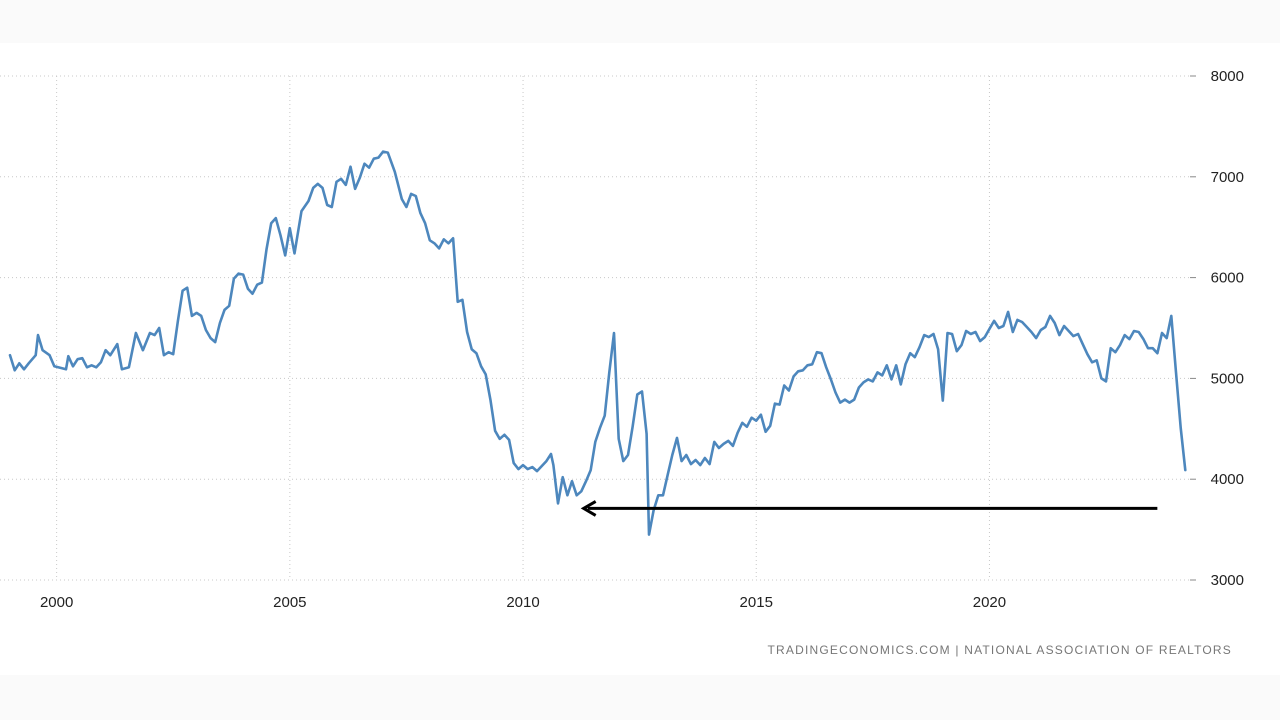 This screenshot has height=720, width=1280. I want to click on x-tick-label: 2015, so click(756, 602).